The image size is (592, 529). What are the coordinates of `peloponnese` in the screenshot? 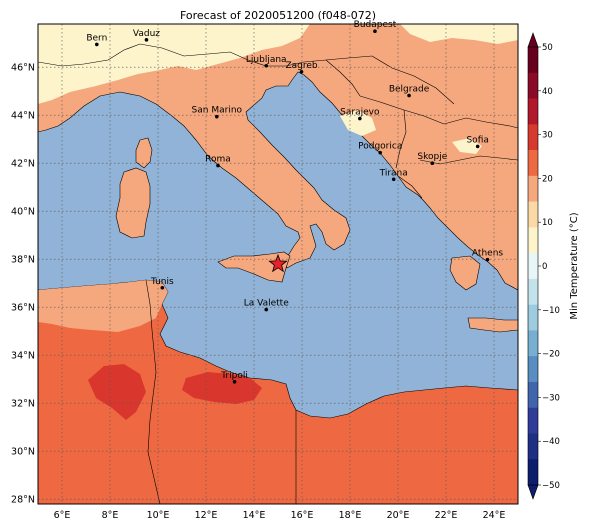 It's located at (465, 273).